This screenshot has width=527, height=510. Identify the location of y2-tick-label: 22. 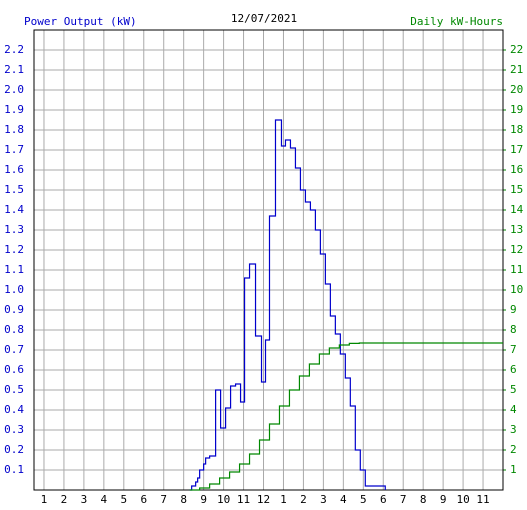
(516, 49).